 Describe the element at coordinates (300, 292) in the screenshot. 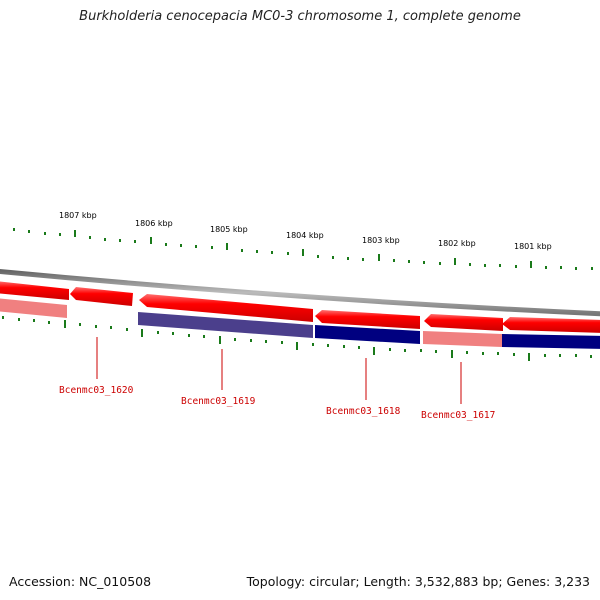

I see `backbone-ring` at that location.